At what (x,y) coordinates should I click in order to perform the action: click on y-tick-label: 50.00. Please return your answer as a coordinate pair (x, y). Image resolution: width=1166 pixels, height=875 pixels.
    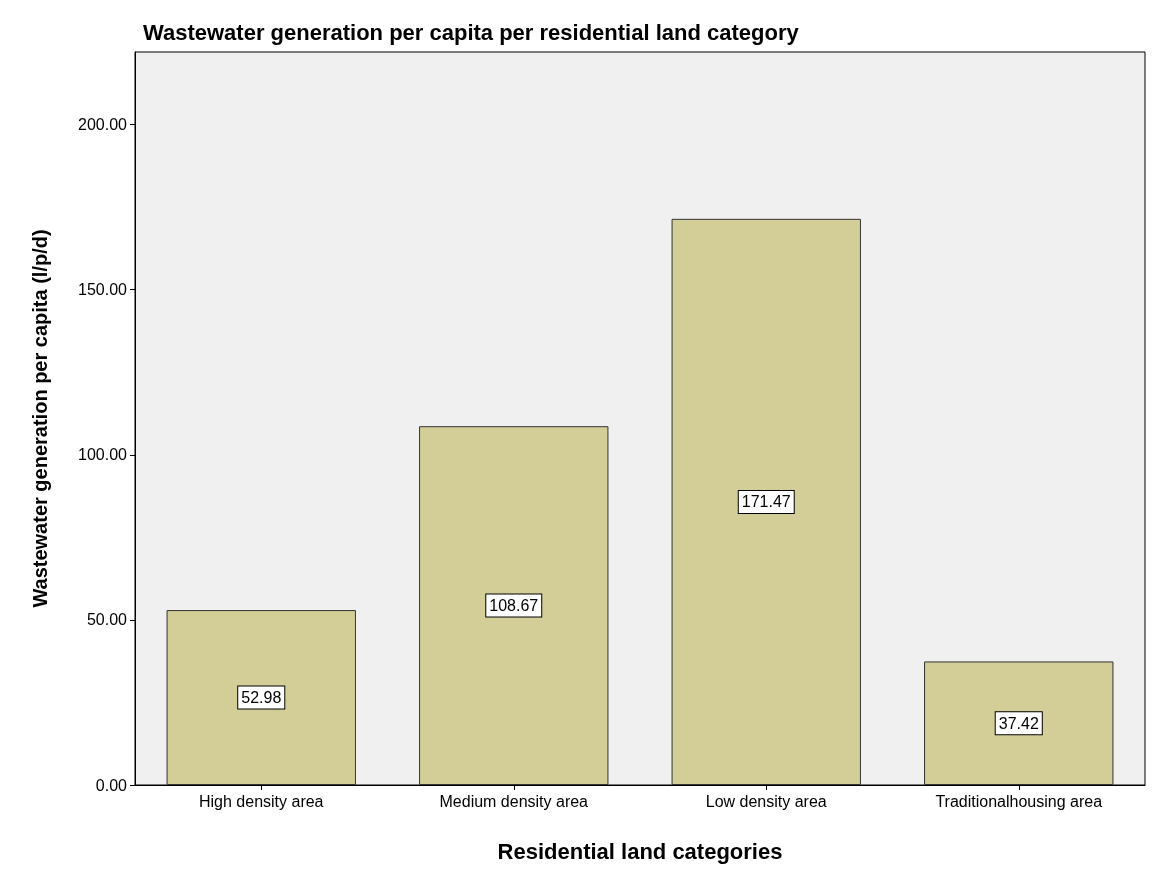
    Looking at the image, I should click on (107, 620).